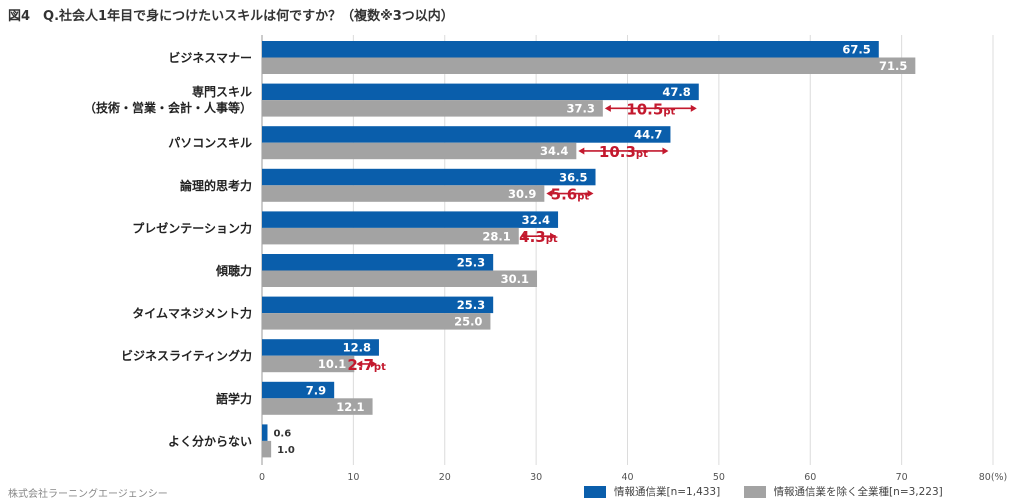 The width and height of the screenshot is (1020, 504). Describe the element at coordinates (216, 185) in the screenshot. I see `category-label: 論理的思考力` at that location.